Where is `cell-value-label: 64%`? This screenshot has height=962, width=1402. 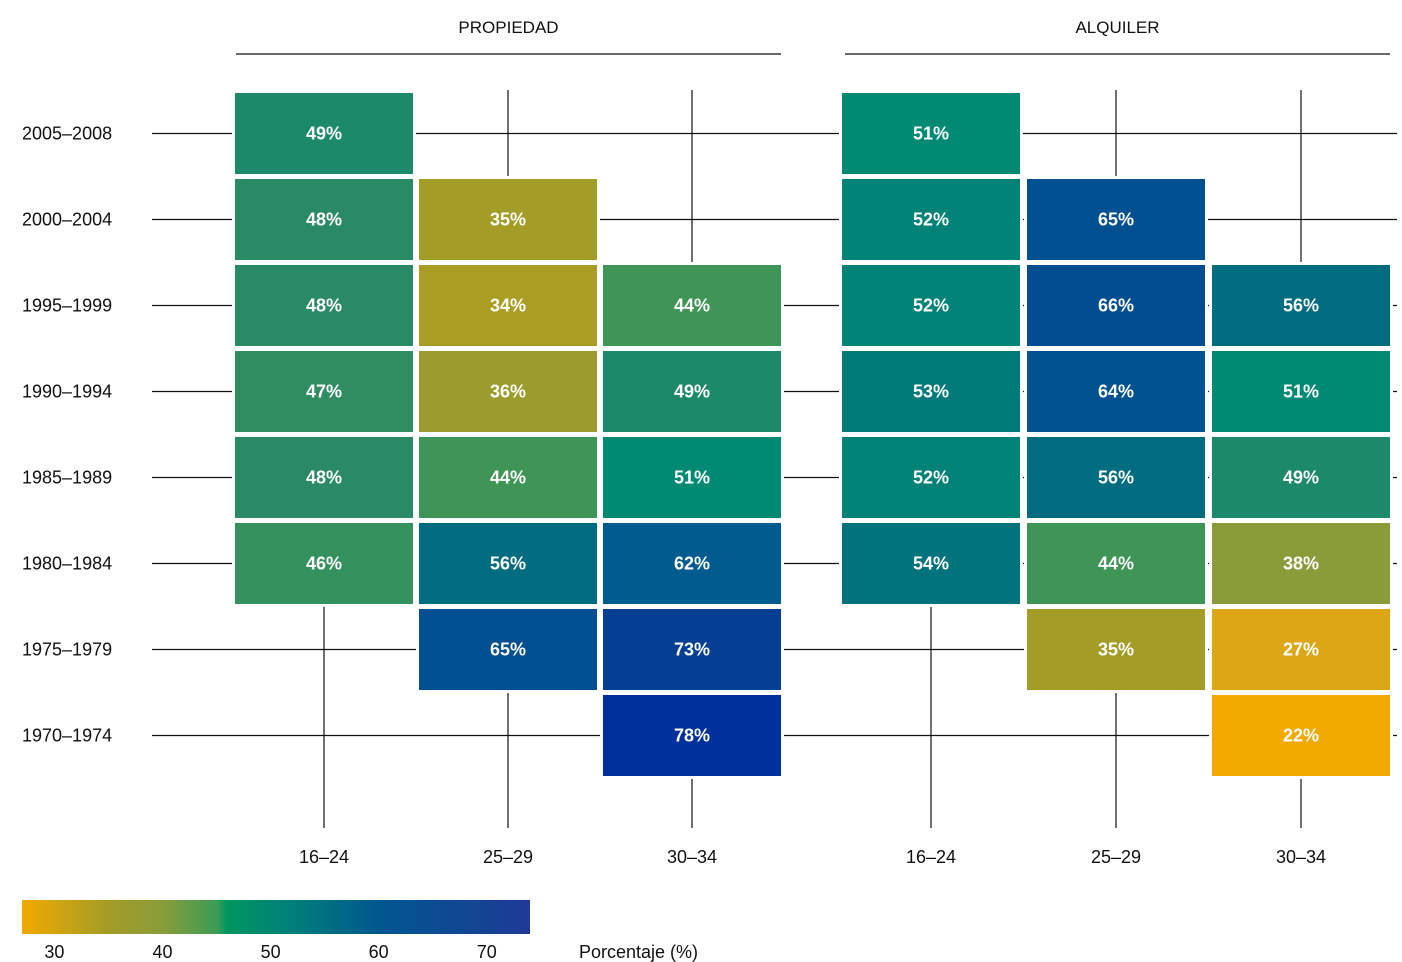
cell-value-label: 64% is located at coordinates (1116, 392).